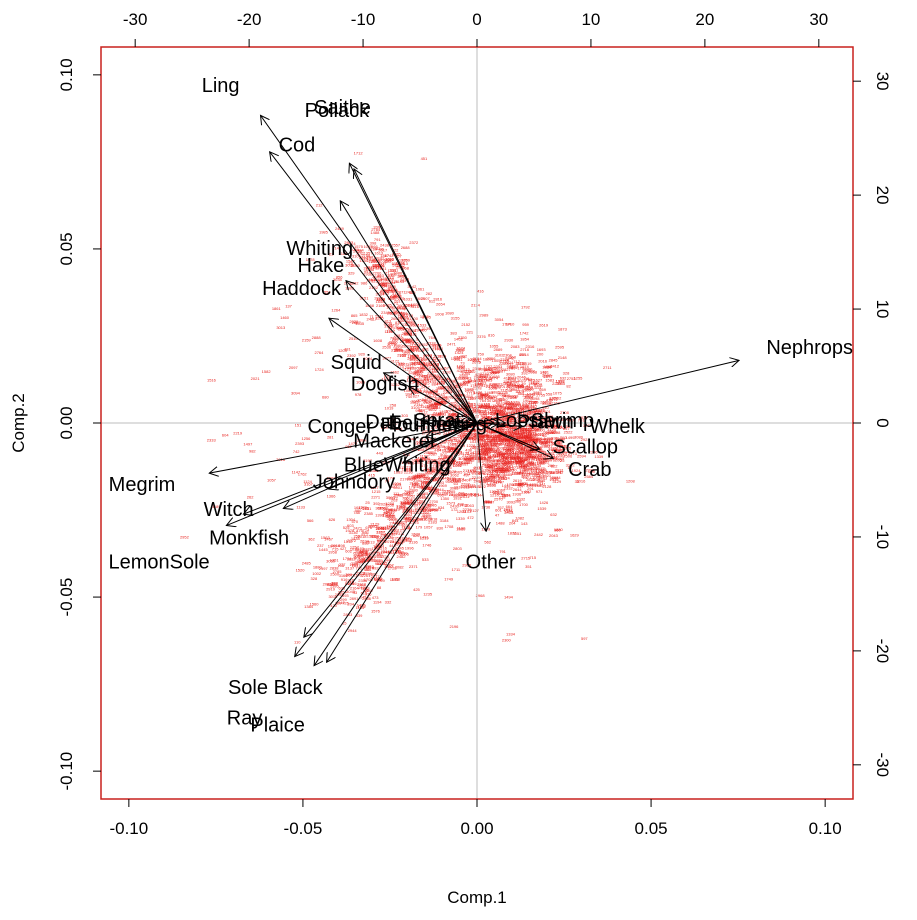  What do you see at coordinates (582, 455) in the screenshot?
I see `score-point: 2594` at bounding box center [582, 455].